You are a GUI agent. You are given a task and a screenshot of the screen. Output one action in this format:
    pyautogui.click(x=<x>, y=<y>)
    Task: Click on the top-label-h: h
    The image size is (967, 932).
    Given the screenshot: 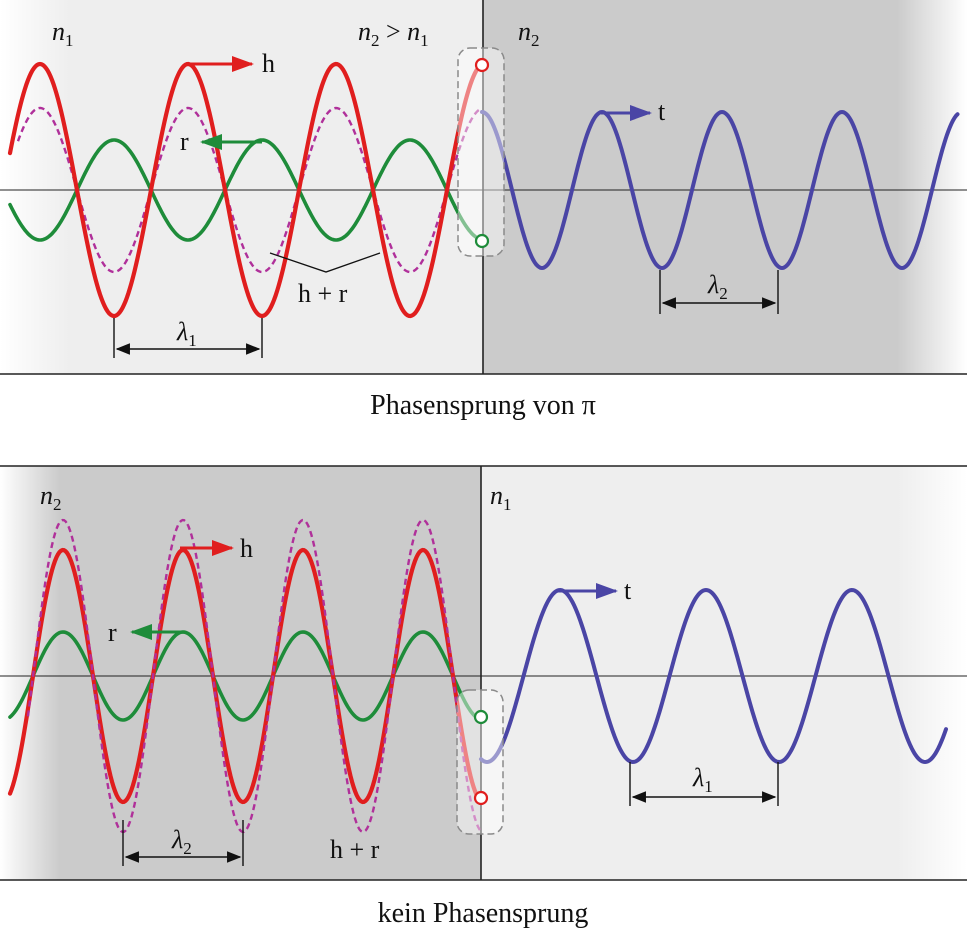 What is the action you would take?
    pyautogui.click(x=268, y=63)
    